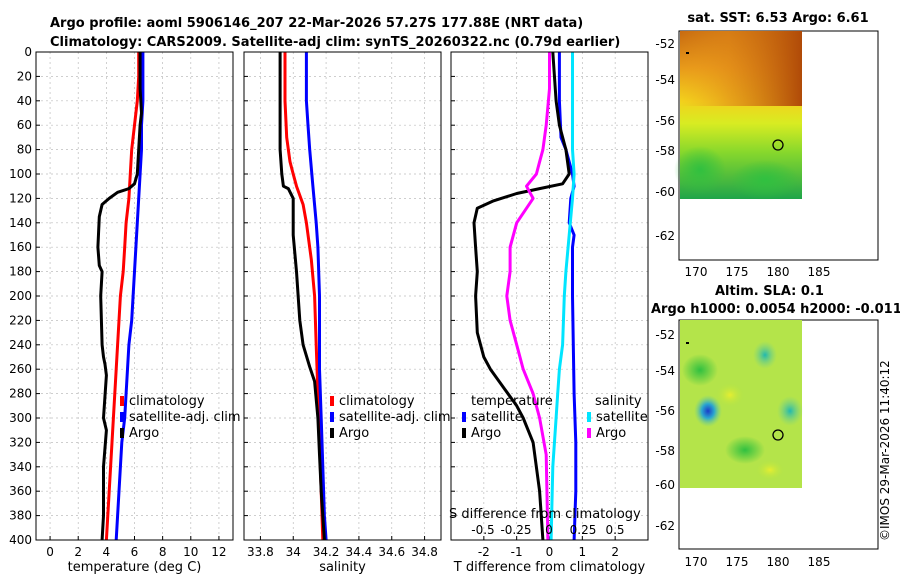 The height and width of the screenshot is (580, 900). Describe the element at coordinates (326, 552) in the screenshot. I see `x-tick-label: 34.2` at that location.